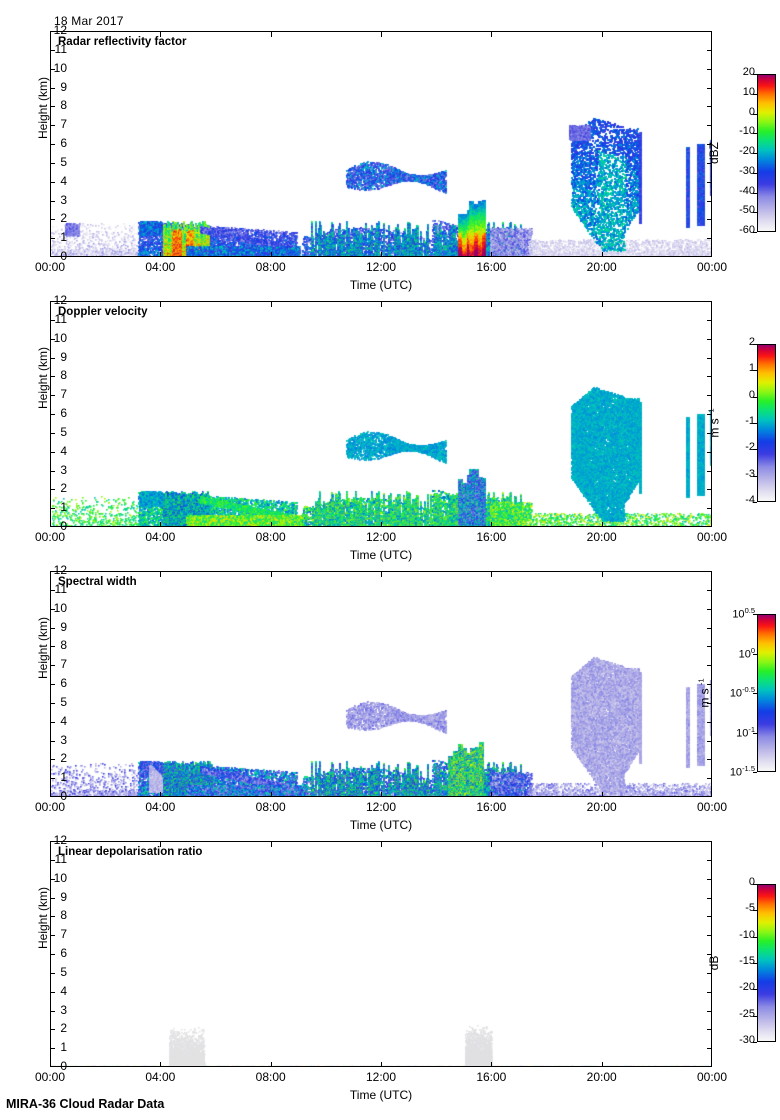  I want to click on x-axis-tick-label: 08:00, so click(270, 537).